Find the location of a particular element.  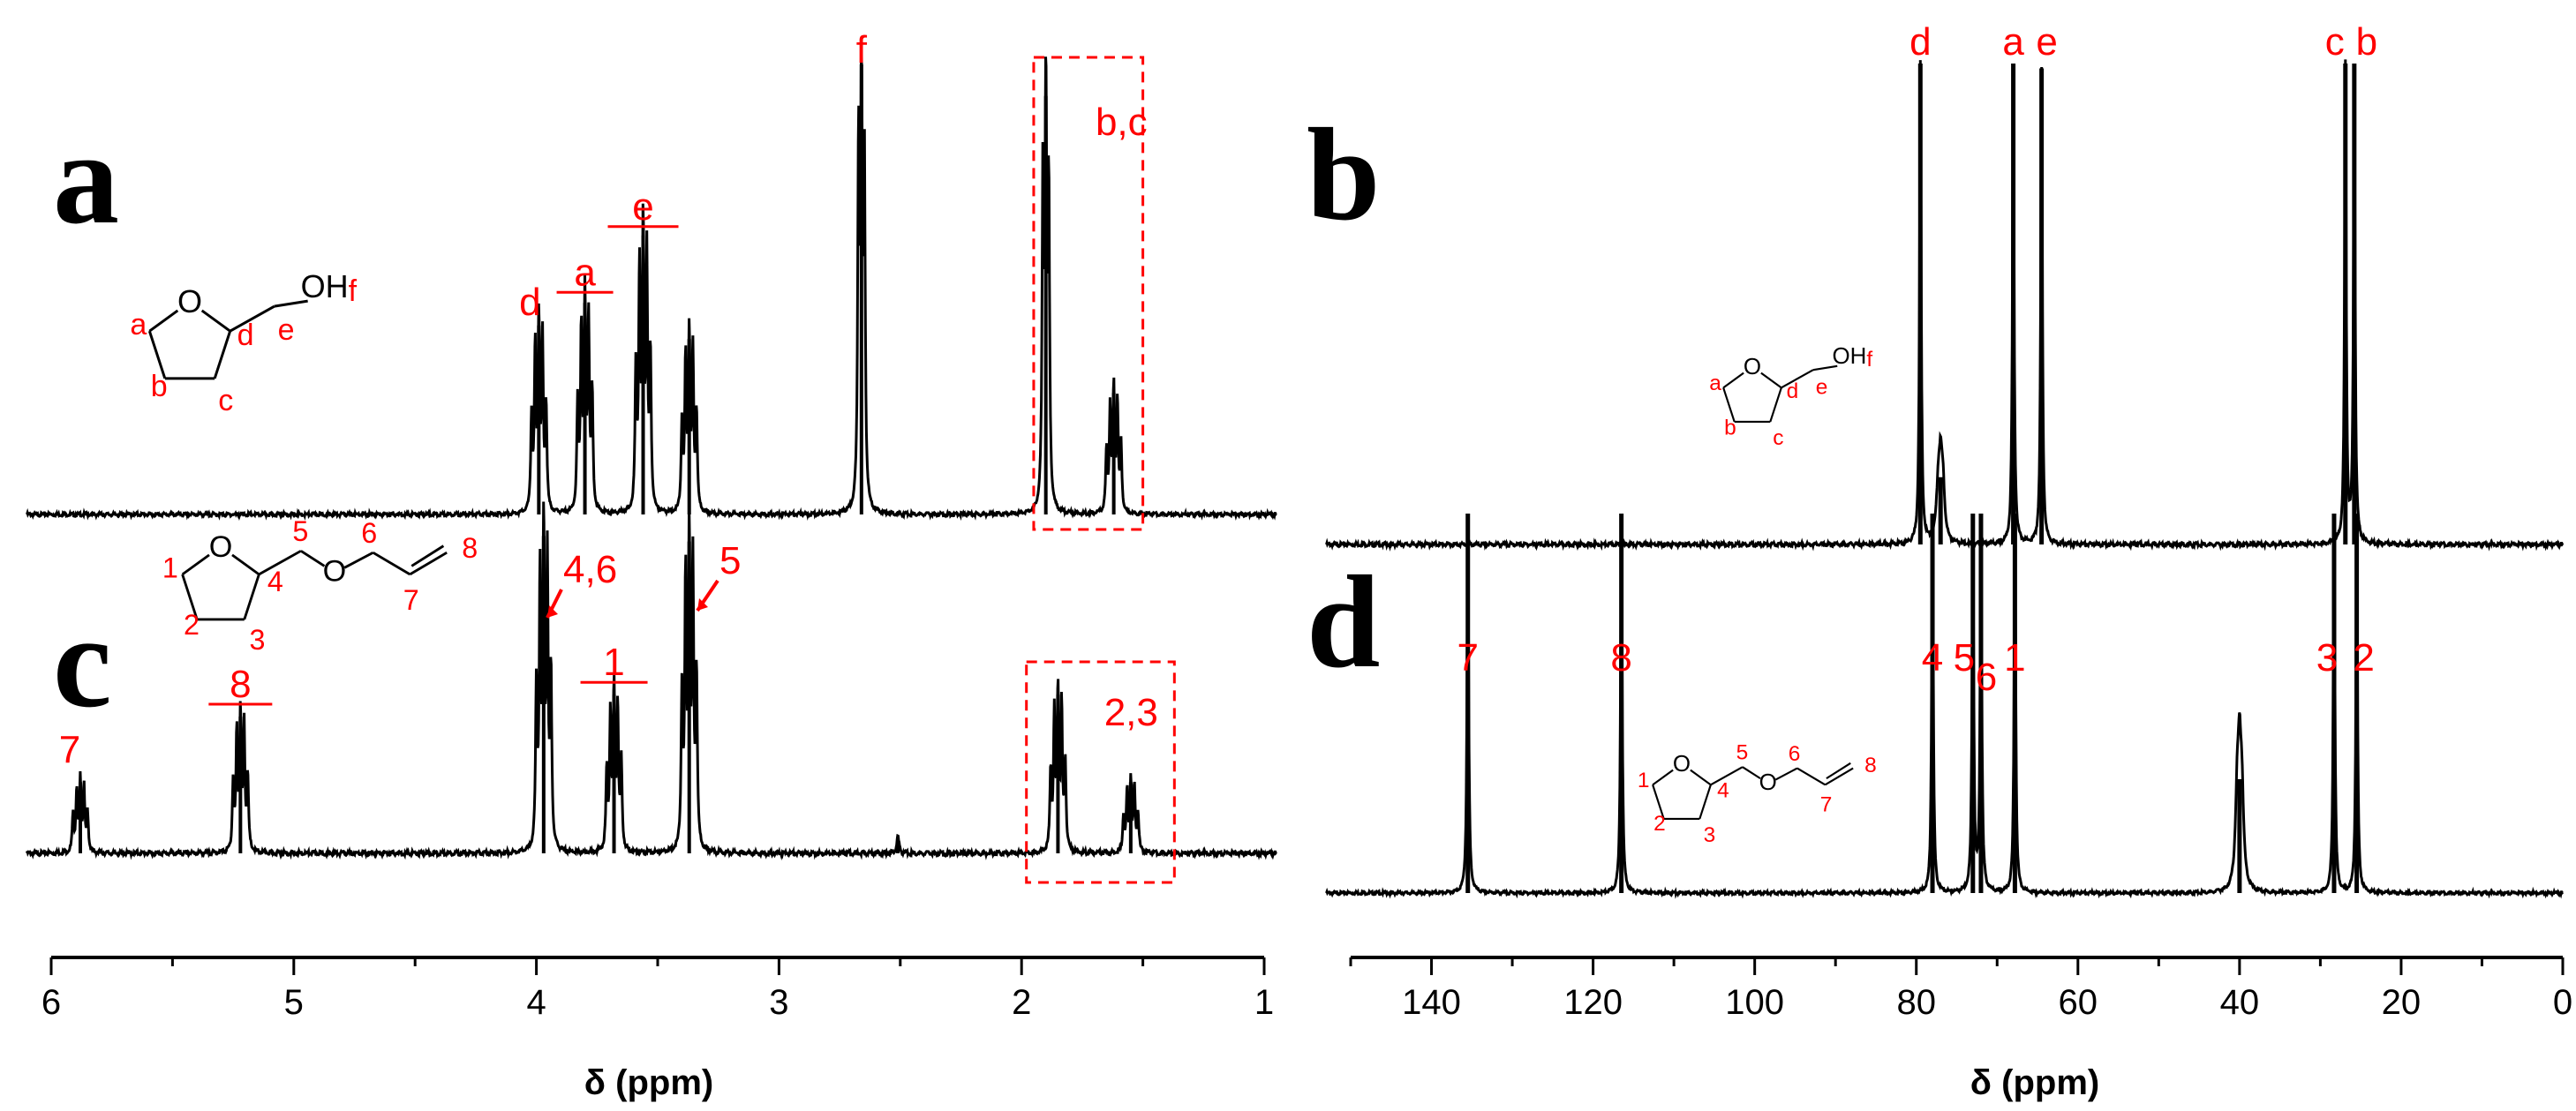

box-label: b,c is located at coordinates (1122, 122).